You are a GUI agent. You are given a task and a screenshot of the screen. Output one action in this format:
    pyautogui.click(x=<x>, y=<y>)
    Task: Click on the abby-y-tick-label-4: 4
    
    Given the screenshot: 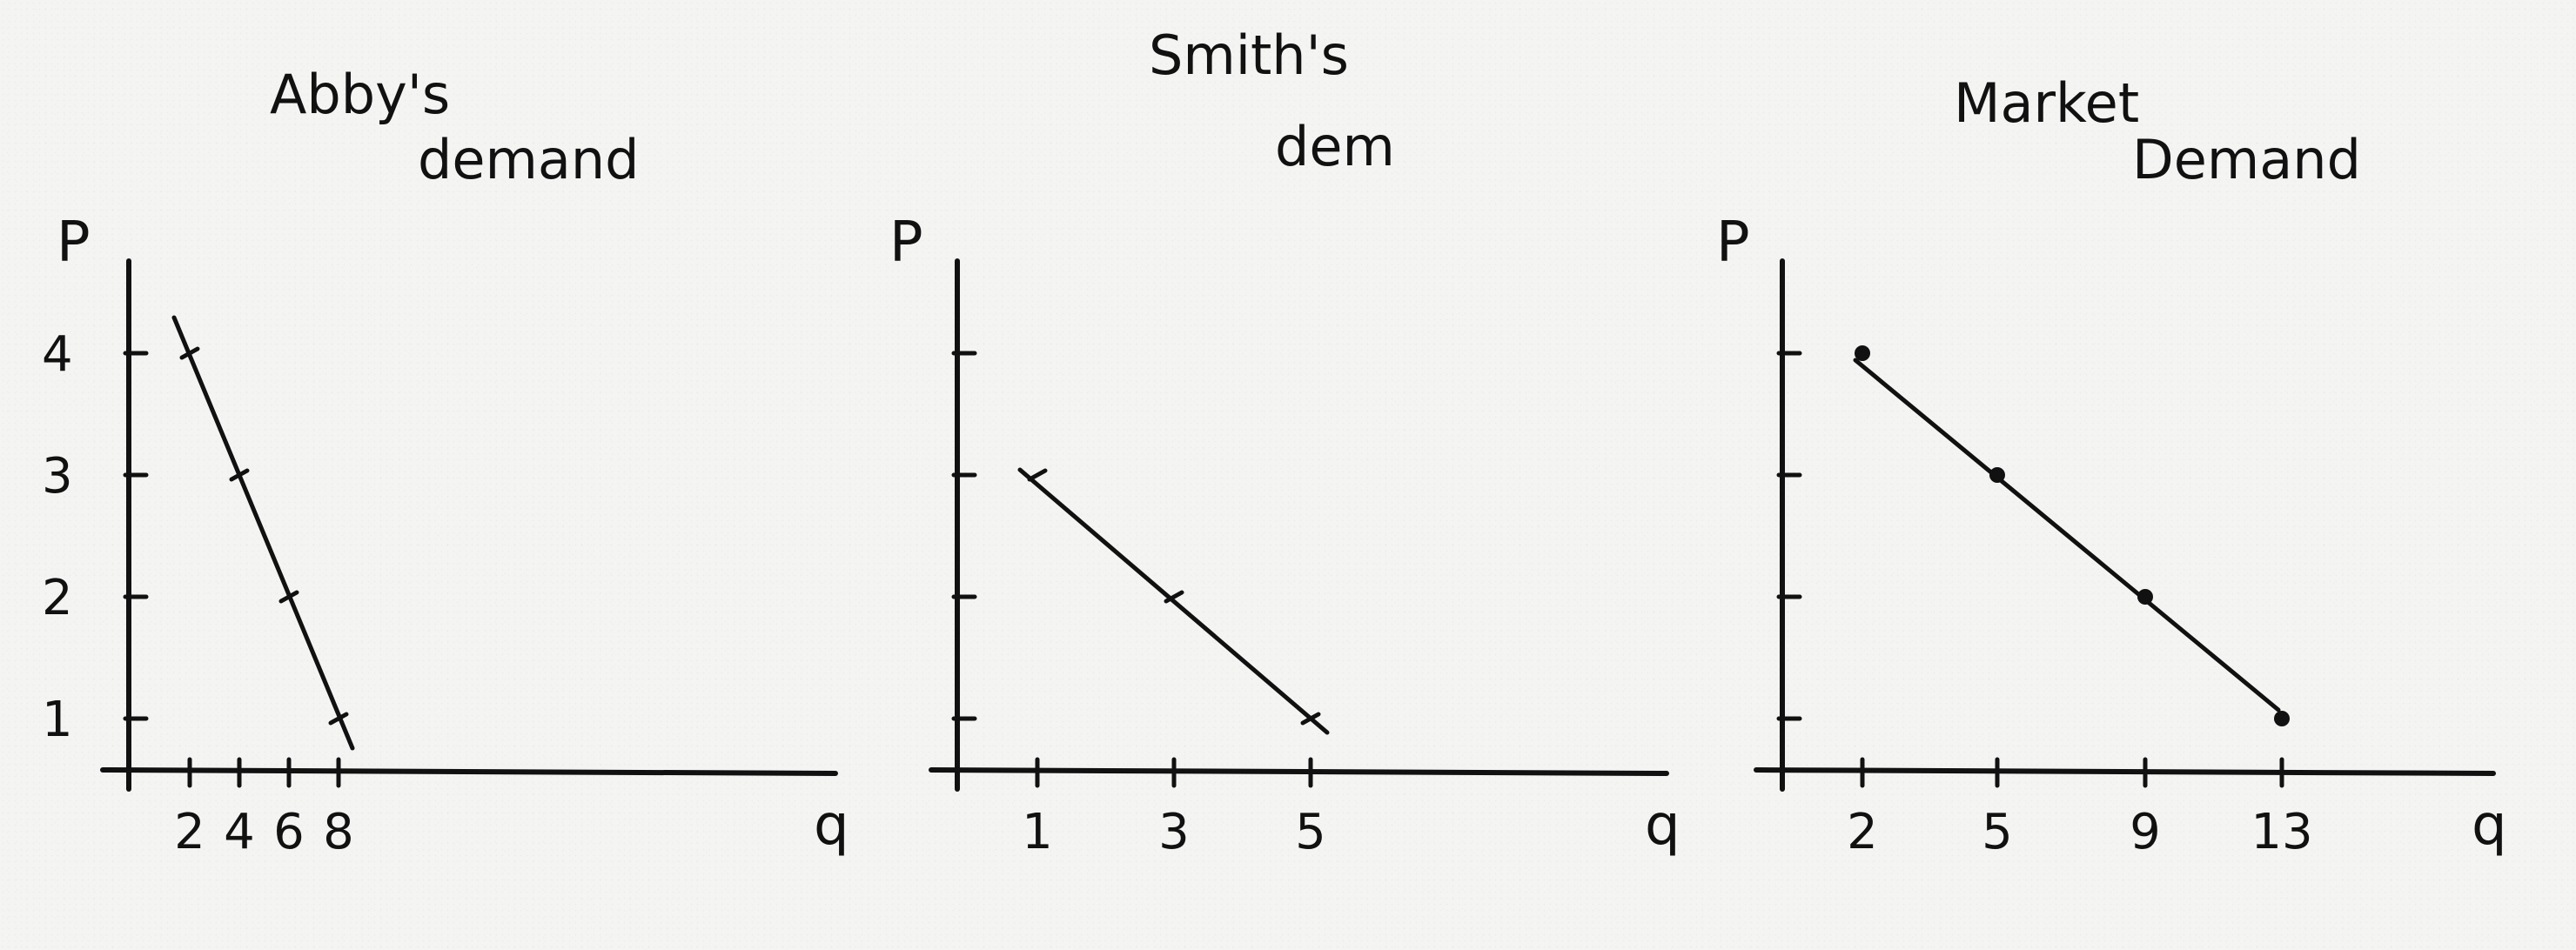 What is the action you would take?
    pyautogui.click(x=57, y=355)
    